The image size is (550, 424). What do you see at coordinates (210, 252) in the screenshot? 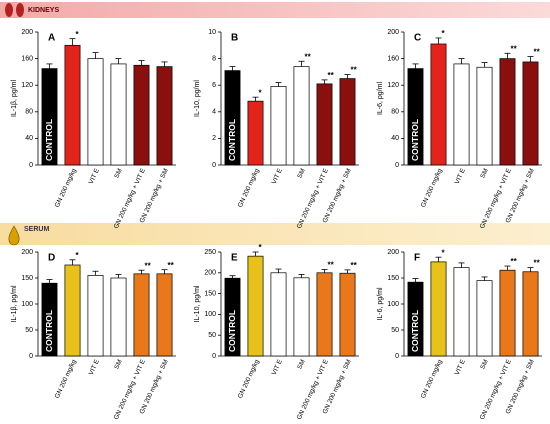
I see `y-tick-label: 250` at bounding box center [210, 252].